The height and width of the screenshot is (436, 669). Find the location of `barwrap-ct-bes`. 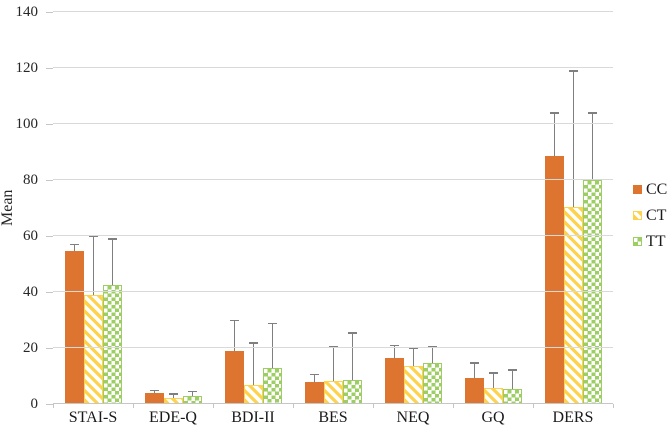

barwrap-ct-bes is located at coordinates (333, 208).